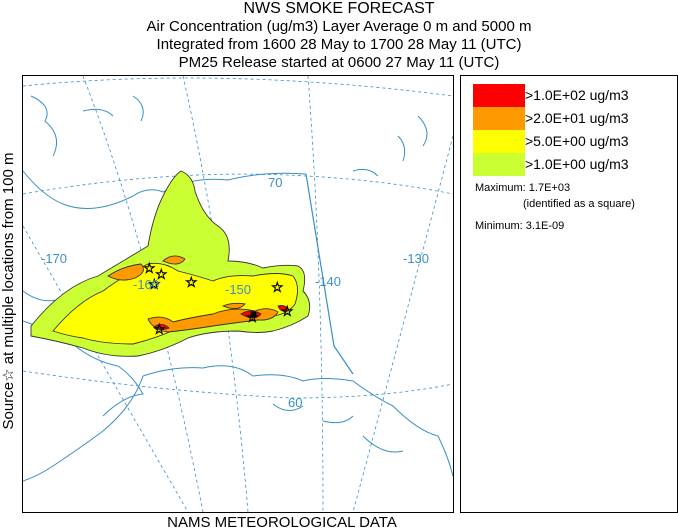 The height and width of the screenshot is (532, 678). What do you see at coordinates (218, 299) in the screenshot?
I see `source-markers: ☆ ☆ ☆ ☆ ☆ ☆ ☆ ☆` at bounding box center [218, 299].